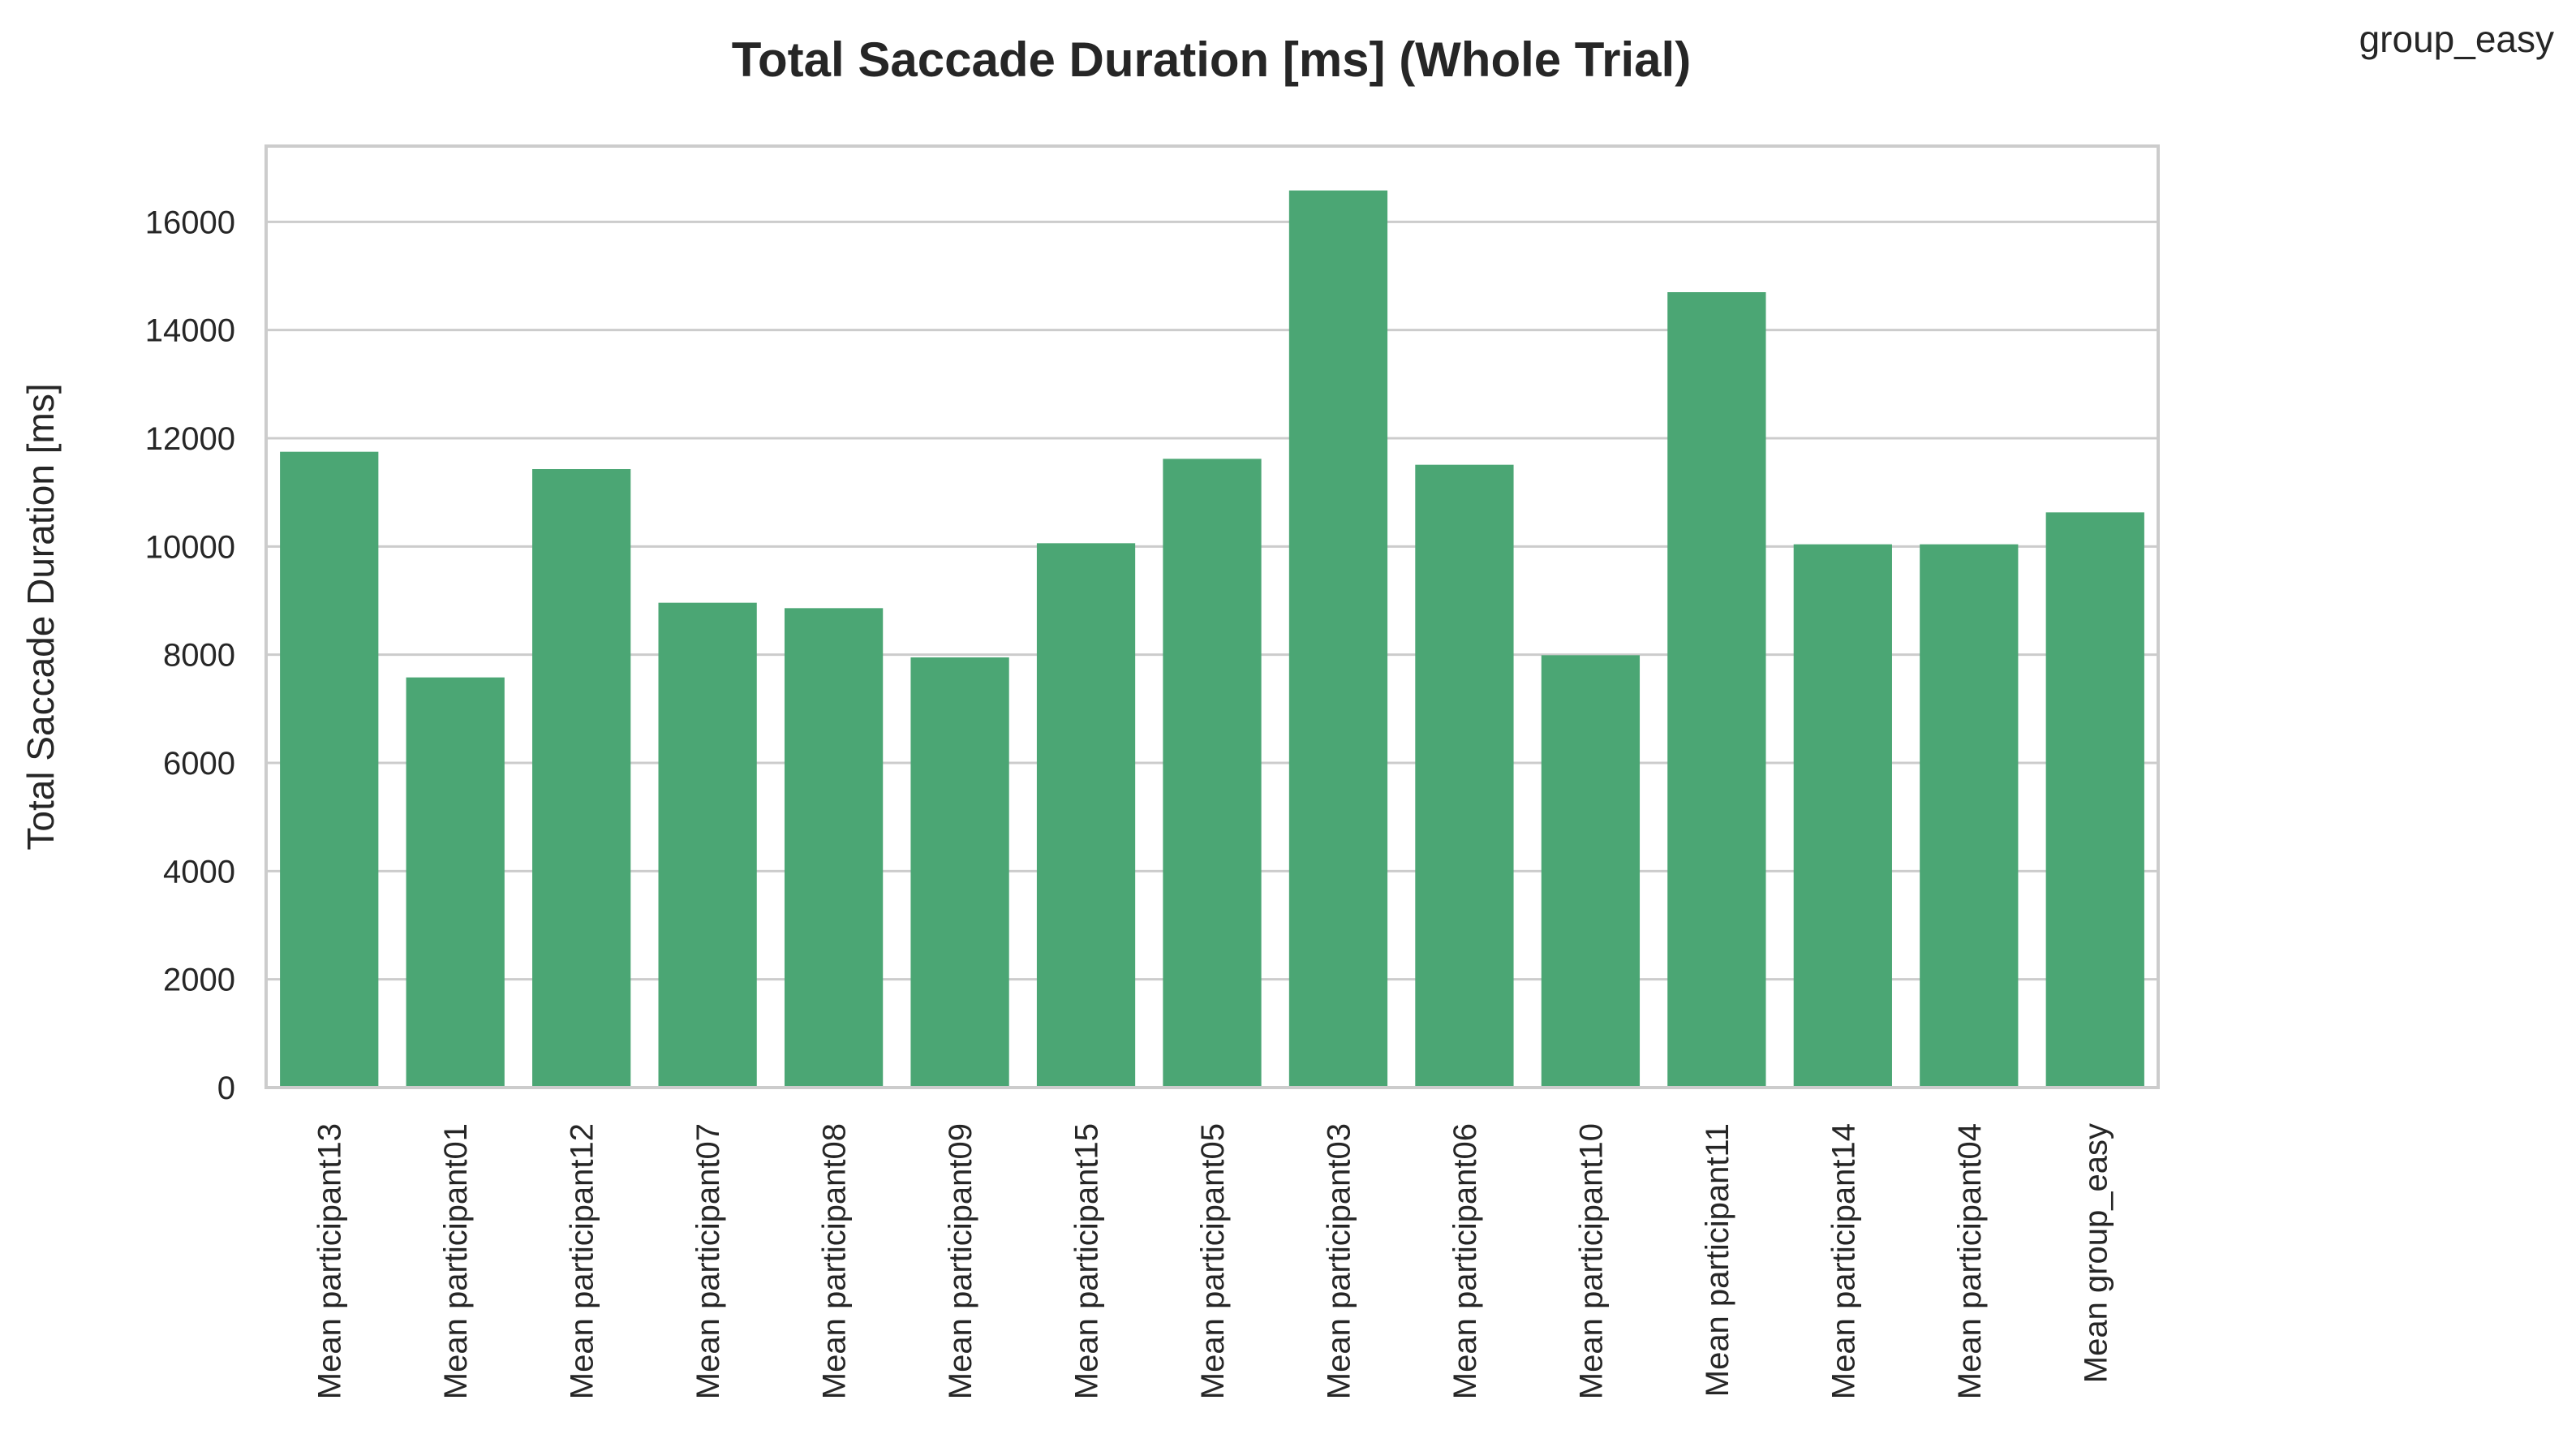 Image resolution: width=2576 pixels, height=1456 pixels. What do you see at coordinates (190, 223) in the screenshot?
I see `y-tick-label: 16000` at bounding box center [190, 223].